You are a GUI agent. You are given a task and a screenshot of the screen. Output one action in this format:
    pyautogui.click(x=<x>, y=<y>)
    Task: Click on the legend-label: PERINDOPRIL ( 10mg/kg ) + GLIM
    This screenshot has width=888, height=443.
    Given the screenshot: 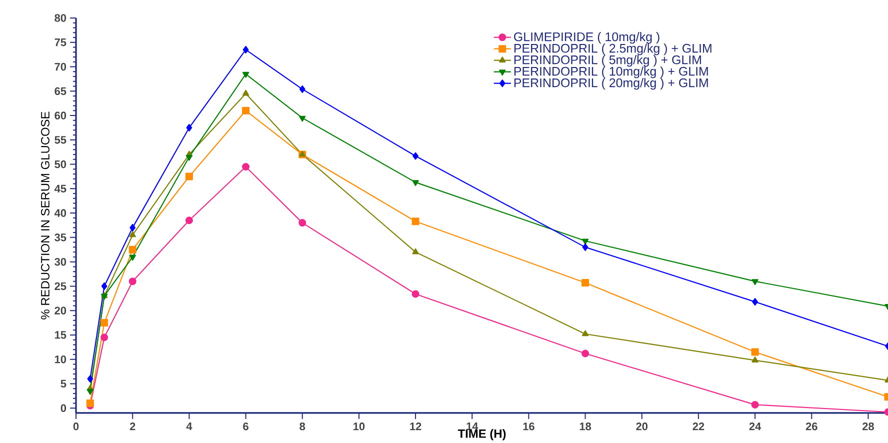 What is the action you would take?
    pyautogui.click(x=611, y=72)
    